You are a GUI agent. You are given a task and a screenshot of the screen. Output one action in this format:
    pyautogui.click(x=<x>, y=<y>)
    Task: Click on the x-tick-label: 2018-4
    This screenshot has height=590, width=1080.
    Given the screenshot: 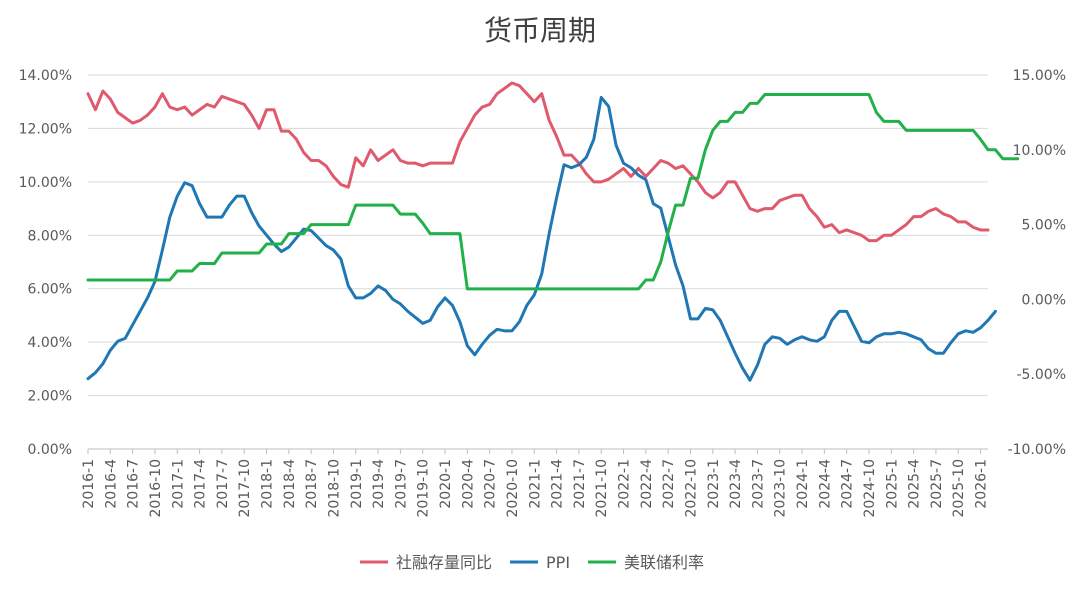 What is the action you would take?
    pyautogui.click(x=290, y=484)
    